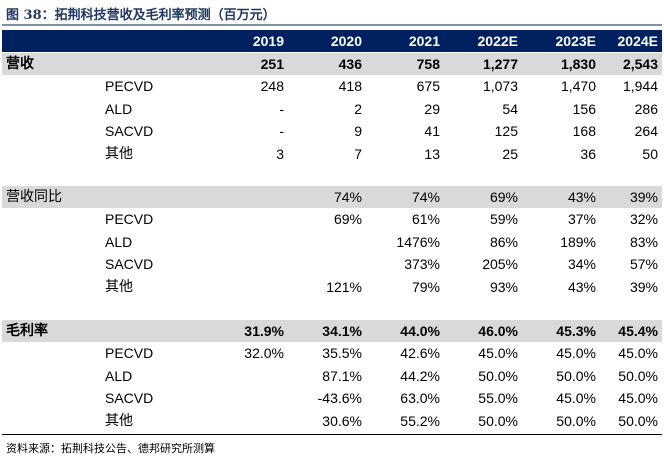 This screenshot has height=465, width=664. What do you see at coordinates (332, 154) in the screenshot?
I see `table-row: 其他 3 7 13 25 36 50` at bounding box center [332, 154].